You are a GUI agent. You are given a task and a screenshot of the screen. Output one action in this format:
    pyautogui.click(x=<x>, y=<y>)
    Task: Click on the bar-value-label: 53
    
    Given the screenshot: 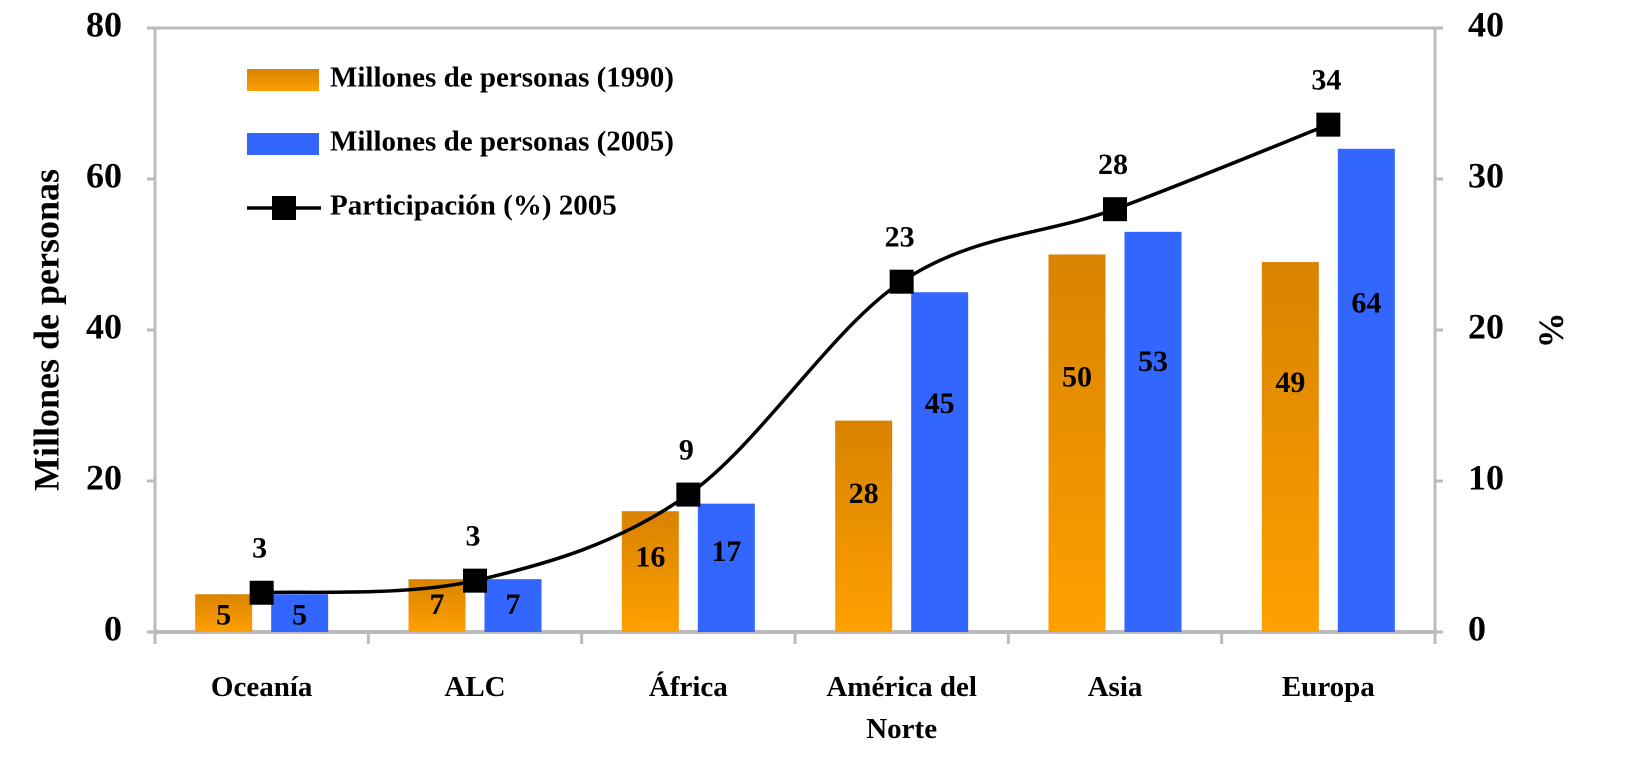 What is the action you would take?
    pyautogui.click(x=1153, y=361)
    